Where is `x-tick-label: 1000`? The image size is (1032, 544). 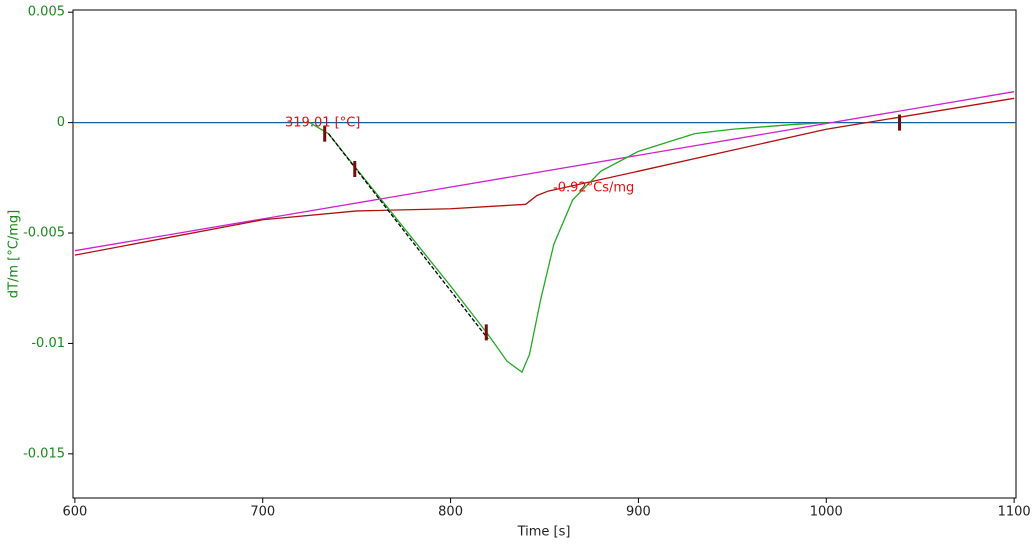
x-tick-label: 1000 is located at coordinates (826, 512).